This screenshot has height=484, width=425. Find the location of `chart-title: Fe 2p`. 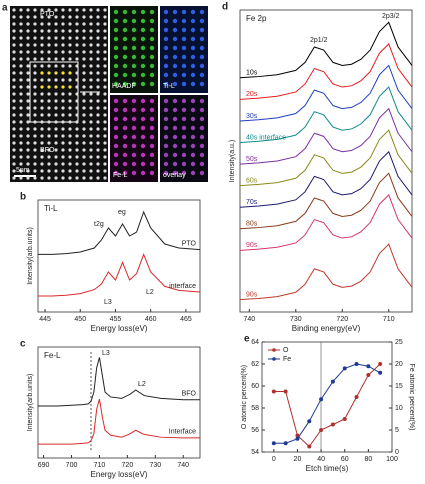

chart-title: Fe 2p is located at coordinates (256, 18).